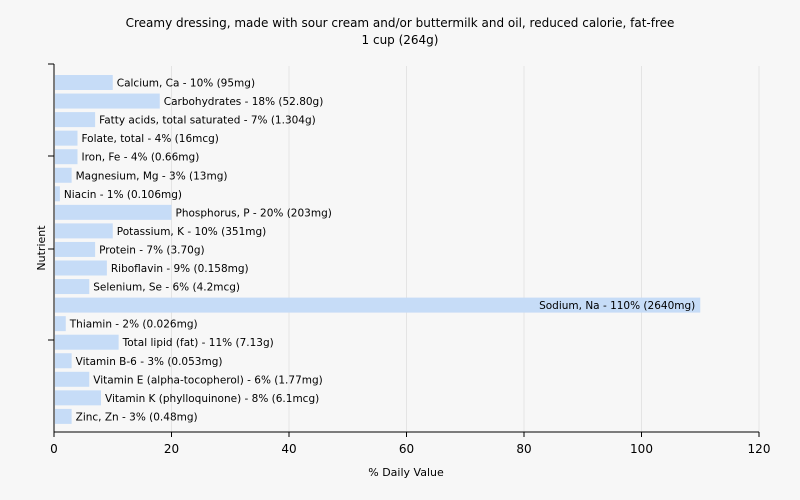 The height and width of the screenshot is (500, 800). I want to click on bar-label-7: Phosphorus, P - 20% (203mg), so click(254, 213).